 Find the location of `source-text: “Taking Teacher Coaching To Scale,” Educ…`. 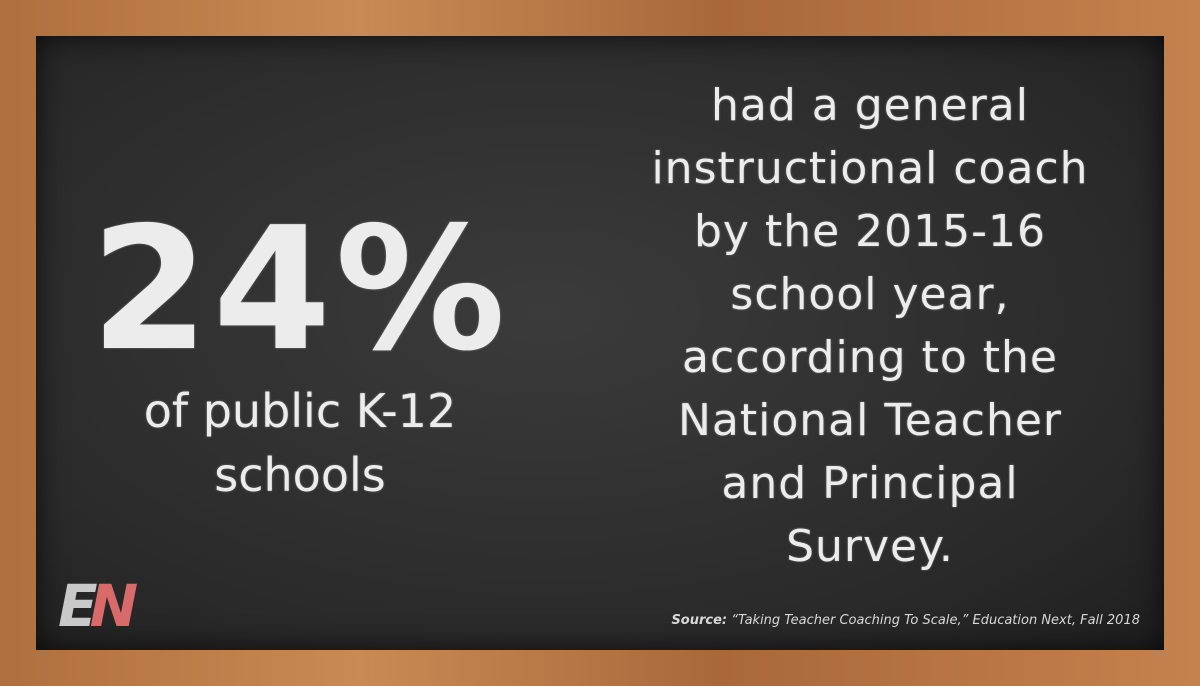

source-text: “Taking Teacher Coaching To Scale,” Educ… is located at coordinates (935, 620).